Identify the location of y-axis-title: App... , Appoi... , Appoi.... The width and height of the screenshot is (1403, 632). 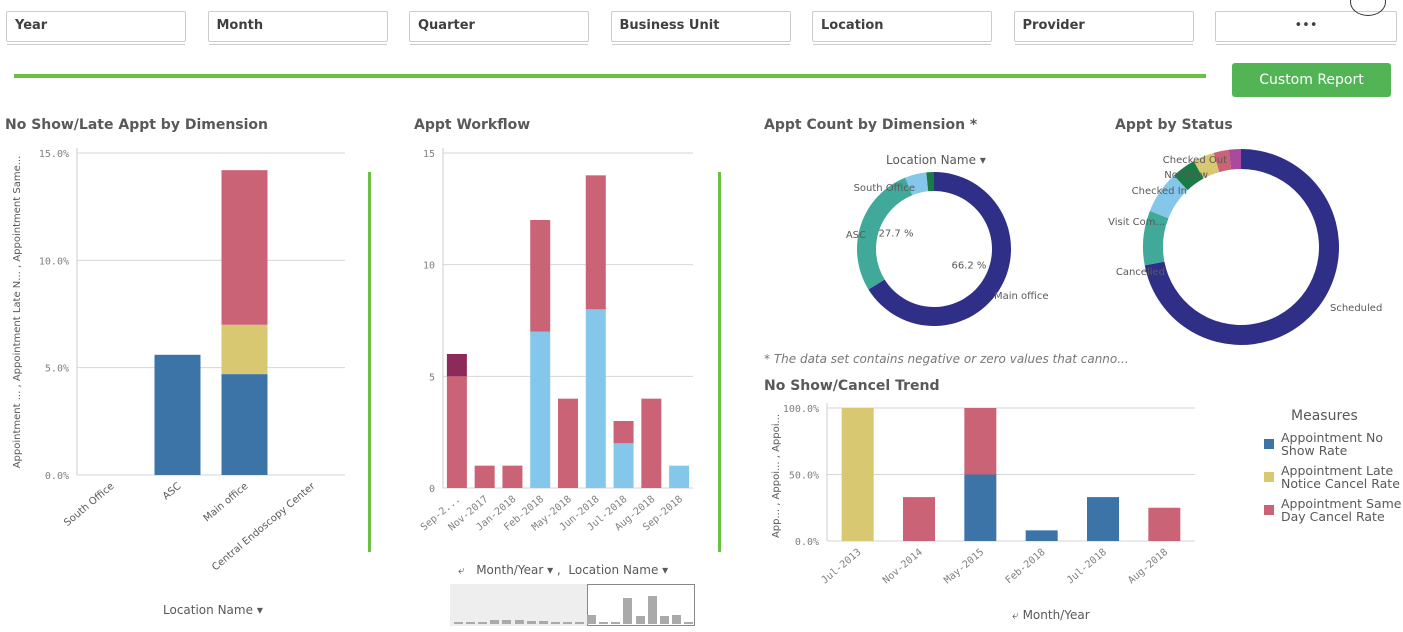
(776, 476).